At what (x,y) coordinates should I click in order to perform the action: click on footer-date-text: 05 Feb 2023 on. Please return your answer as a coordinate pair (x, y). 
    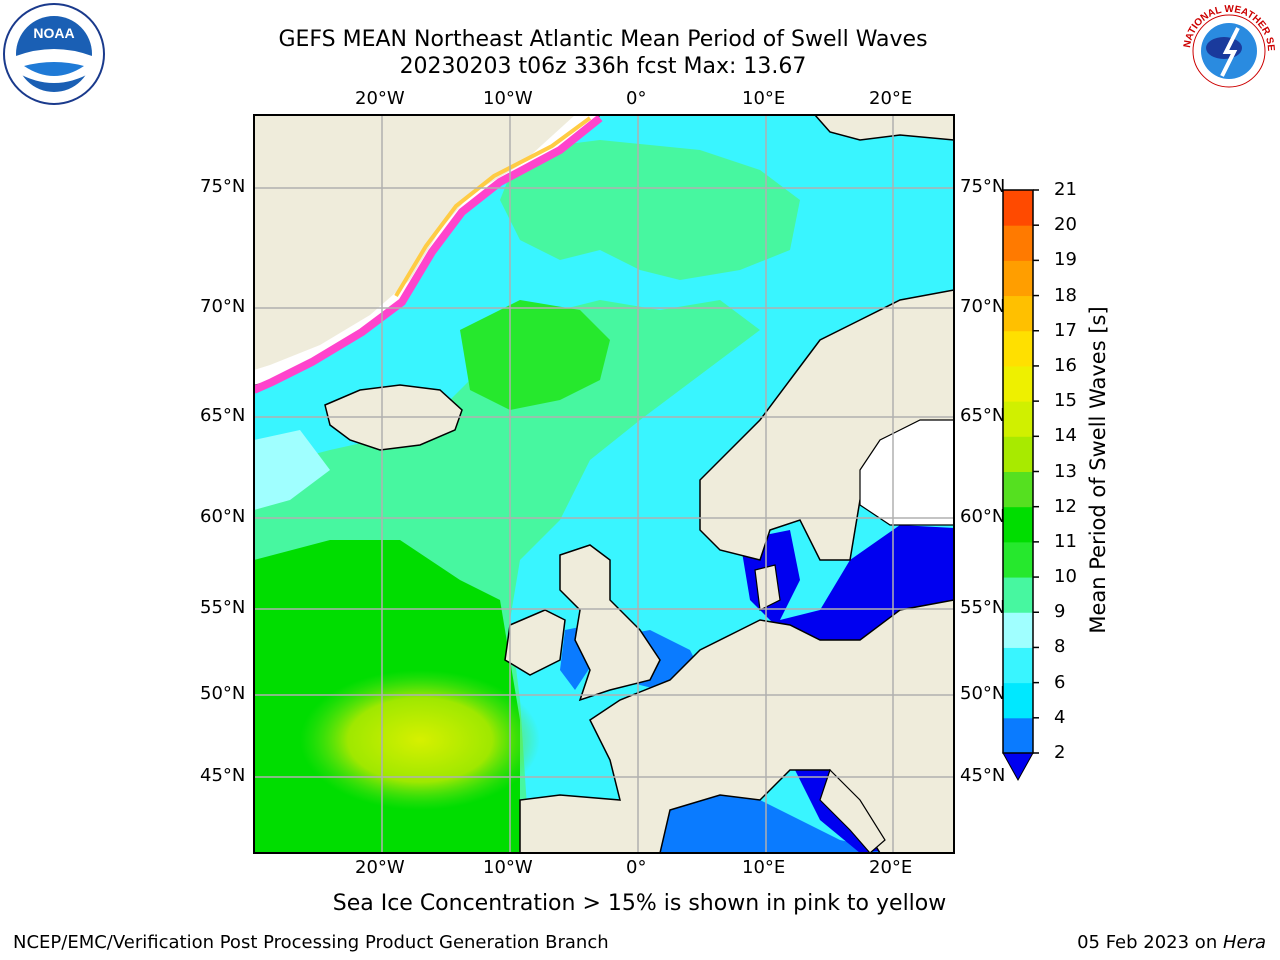
    Looking at the image, I should click on (1150, 942).